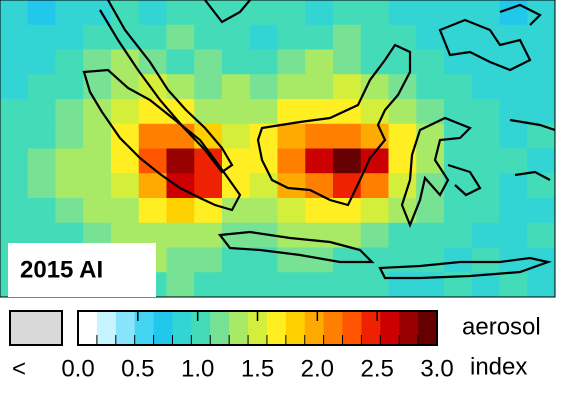 The image size is (561, 405). I want to click on java, so click(296, 247).